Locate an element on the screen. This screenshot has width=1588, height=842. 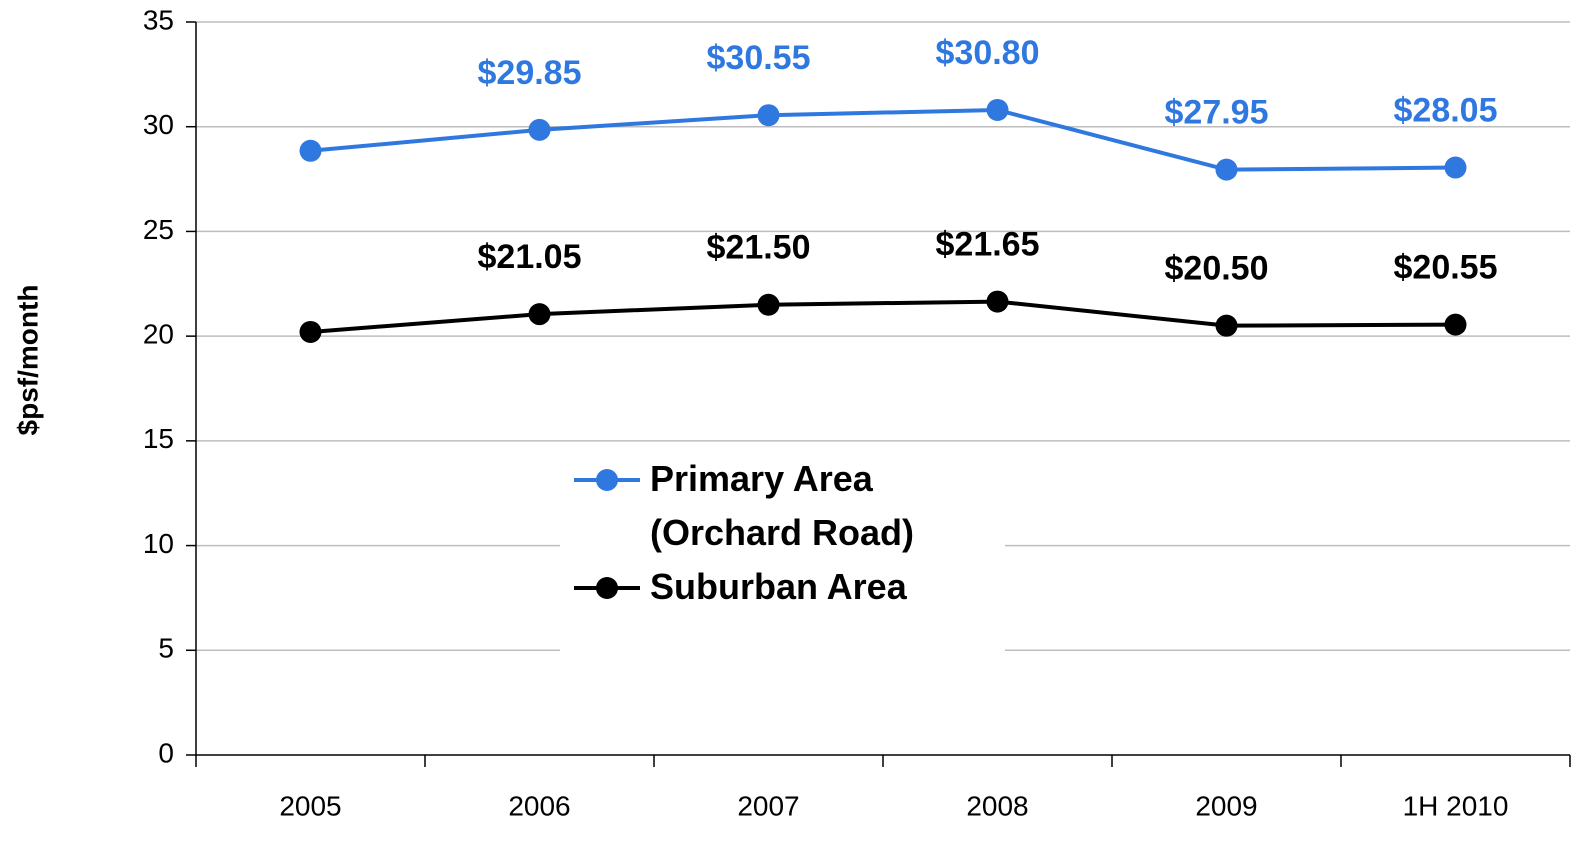
data-label: $30.55 is located at coordinates (759, 58).